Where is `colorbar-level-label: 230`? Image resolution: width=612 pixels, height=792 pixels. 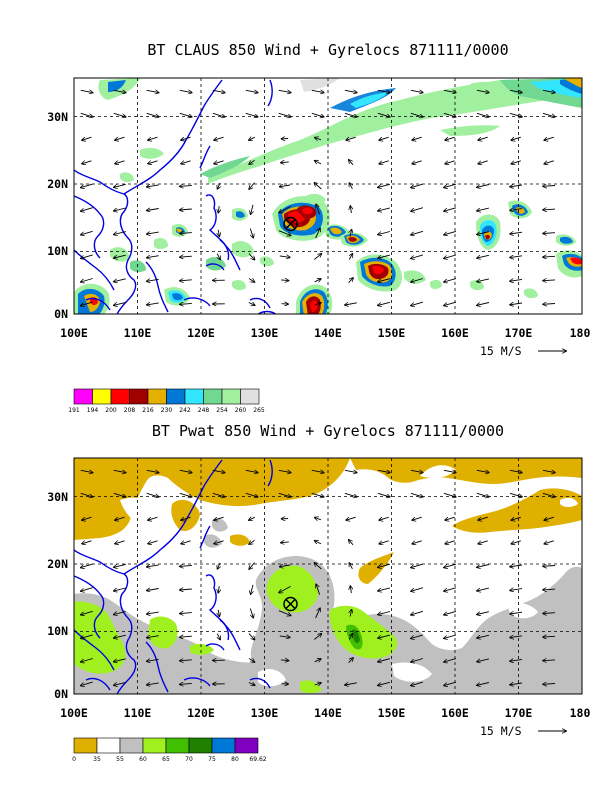
colorbar-level-label: 230 is located at coordinates (167, 410).